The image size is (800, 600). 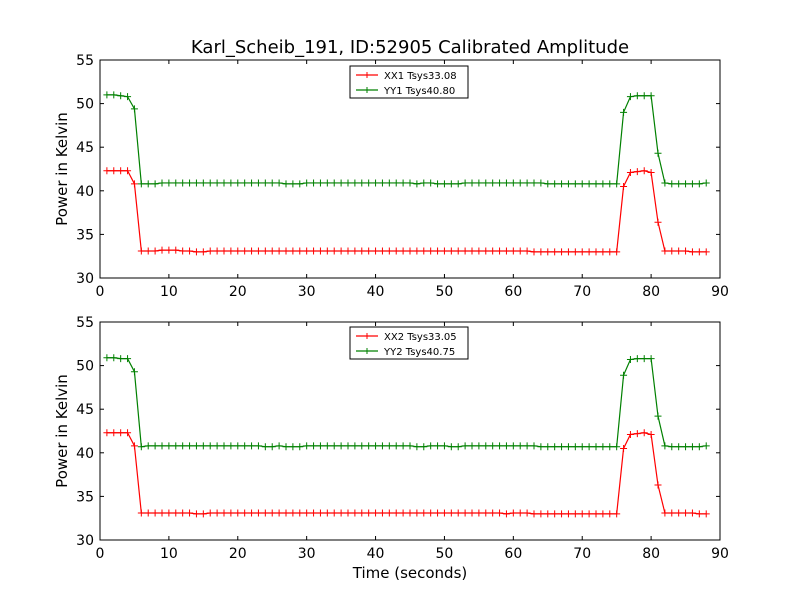 What do you see at coordinates (85, 454) in the screenshot?
I see `y-tick-label: 40` at bounding box center [85, 454].